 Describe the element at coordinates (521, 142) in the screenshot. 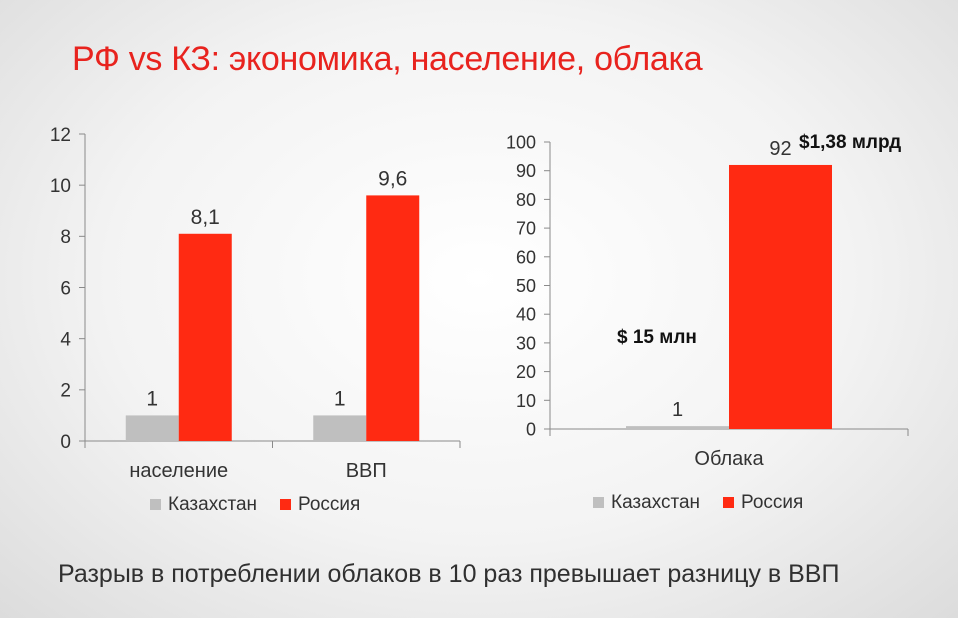

I see `y-tick-label: 100` at that location.